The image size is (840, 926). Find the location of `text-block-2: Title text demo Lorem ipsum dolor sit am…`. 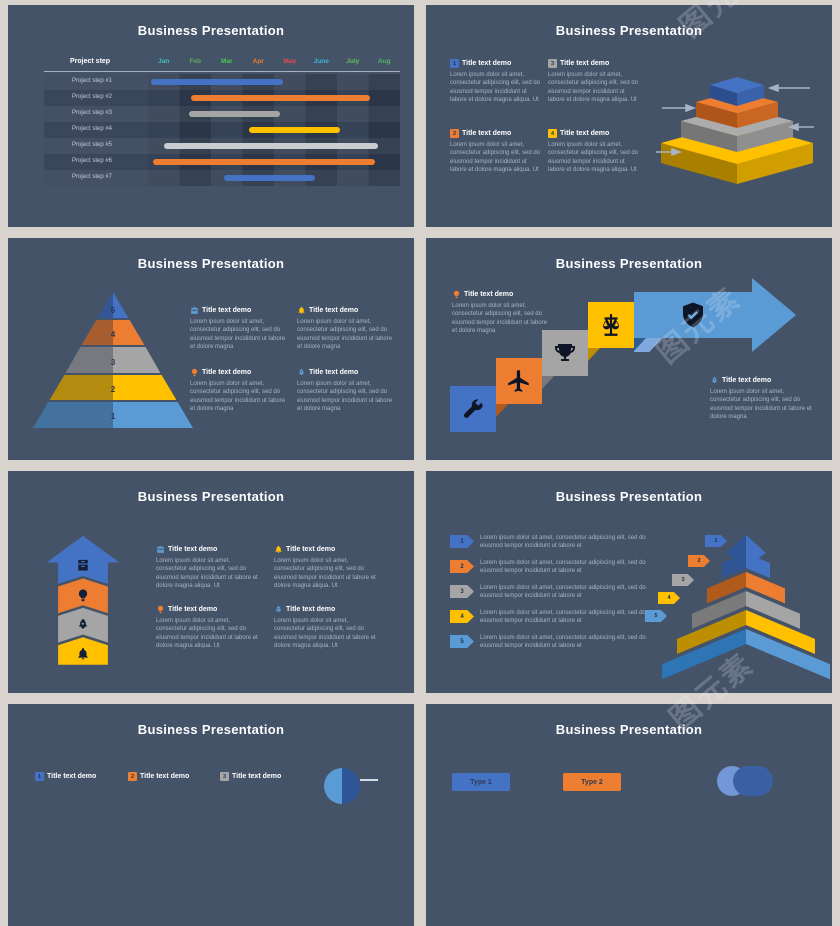

text-block-2: Title text demo Lorem ipsum dolor sit am… is located at coordinates (347, 329).